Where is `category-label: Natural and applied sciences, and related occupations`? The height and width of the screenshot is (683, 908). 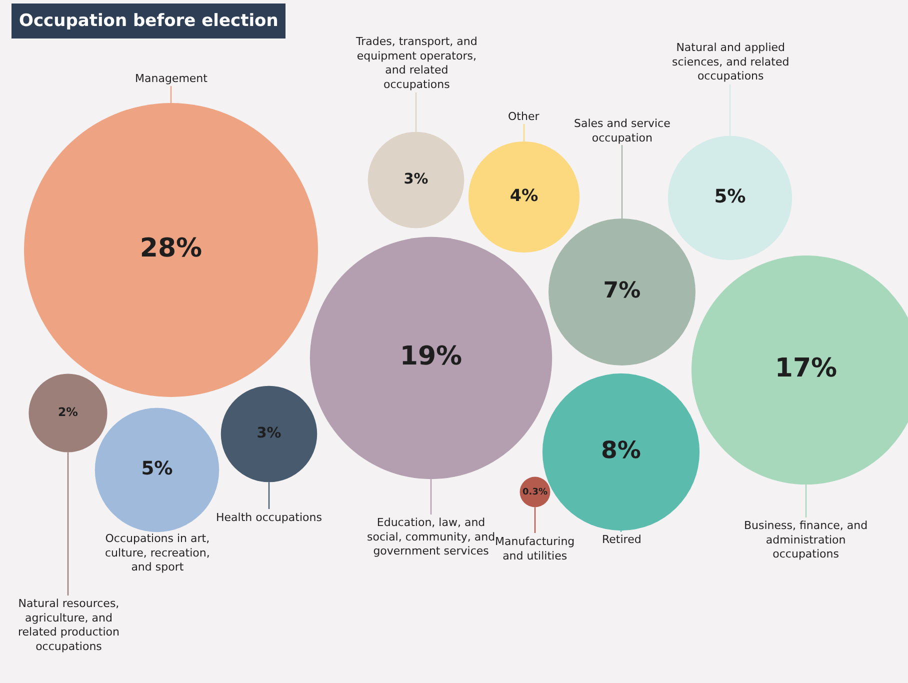
category-label: Natural and applied sciences, and related occupations is located at coordinates (731, 62).